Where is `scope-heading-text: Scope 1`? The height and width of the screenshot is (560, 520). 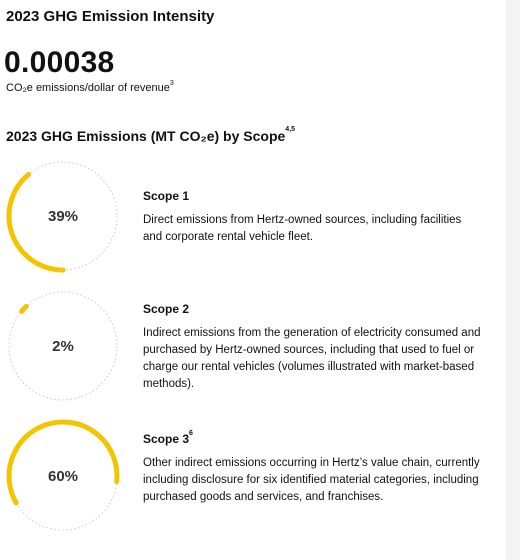
scope-heading-text: Scope 1 is located at coordinates (166, 196).